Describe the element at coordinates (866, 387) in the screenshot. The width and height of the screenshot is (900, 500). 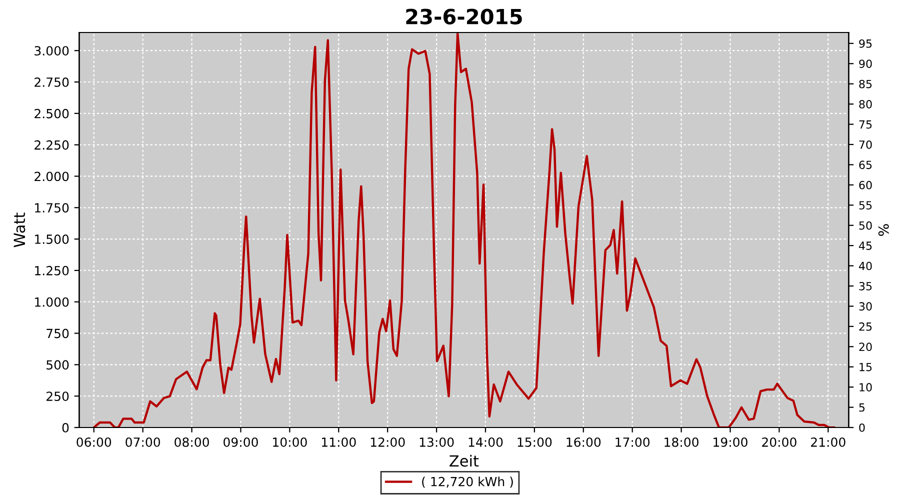
I see `y2-tick-label: 10` at that location.